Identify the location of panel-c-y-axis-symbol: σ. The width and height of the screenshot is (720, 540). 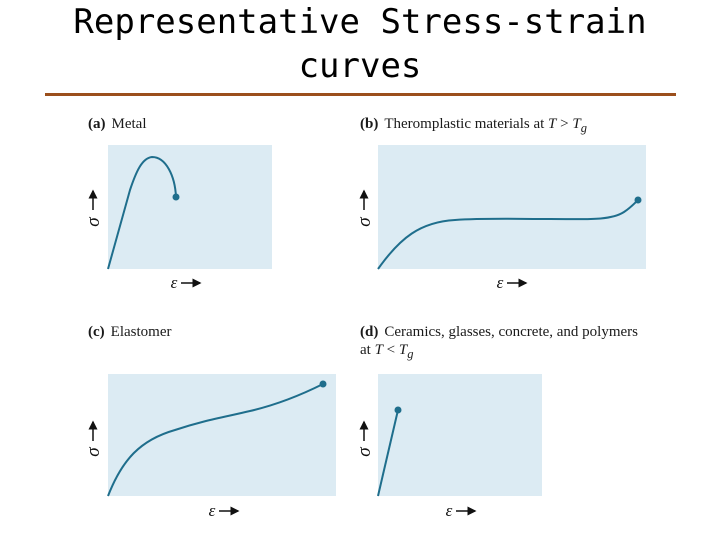
(93, 452).